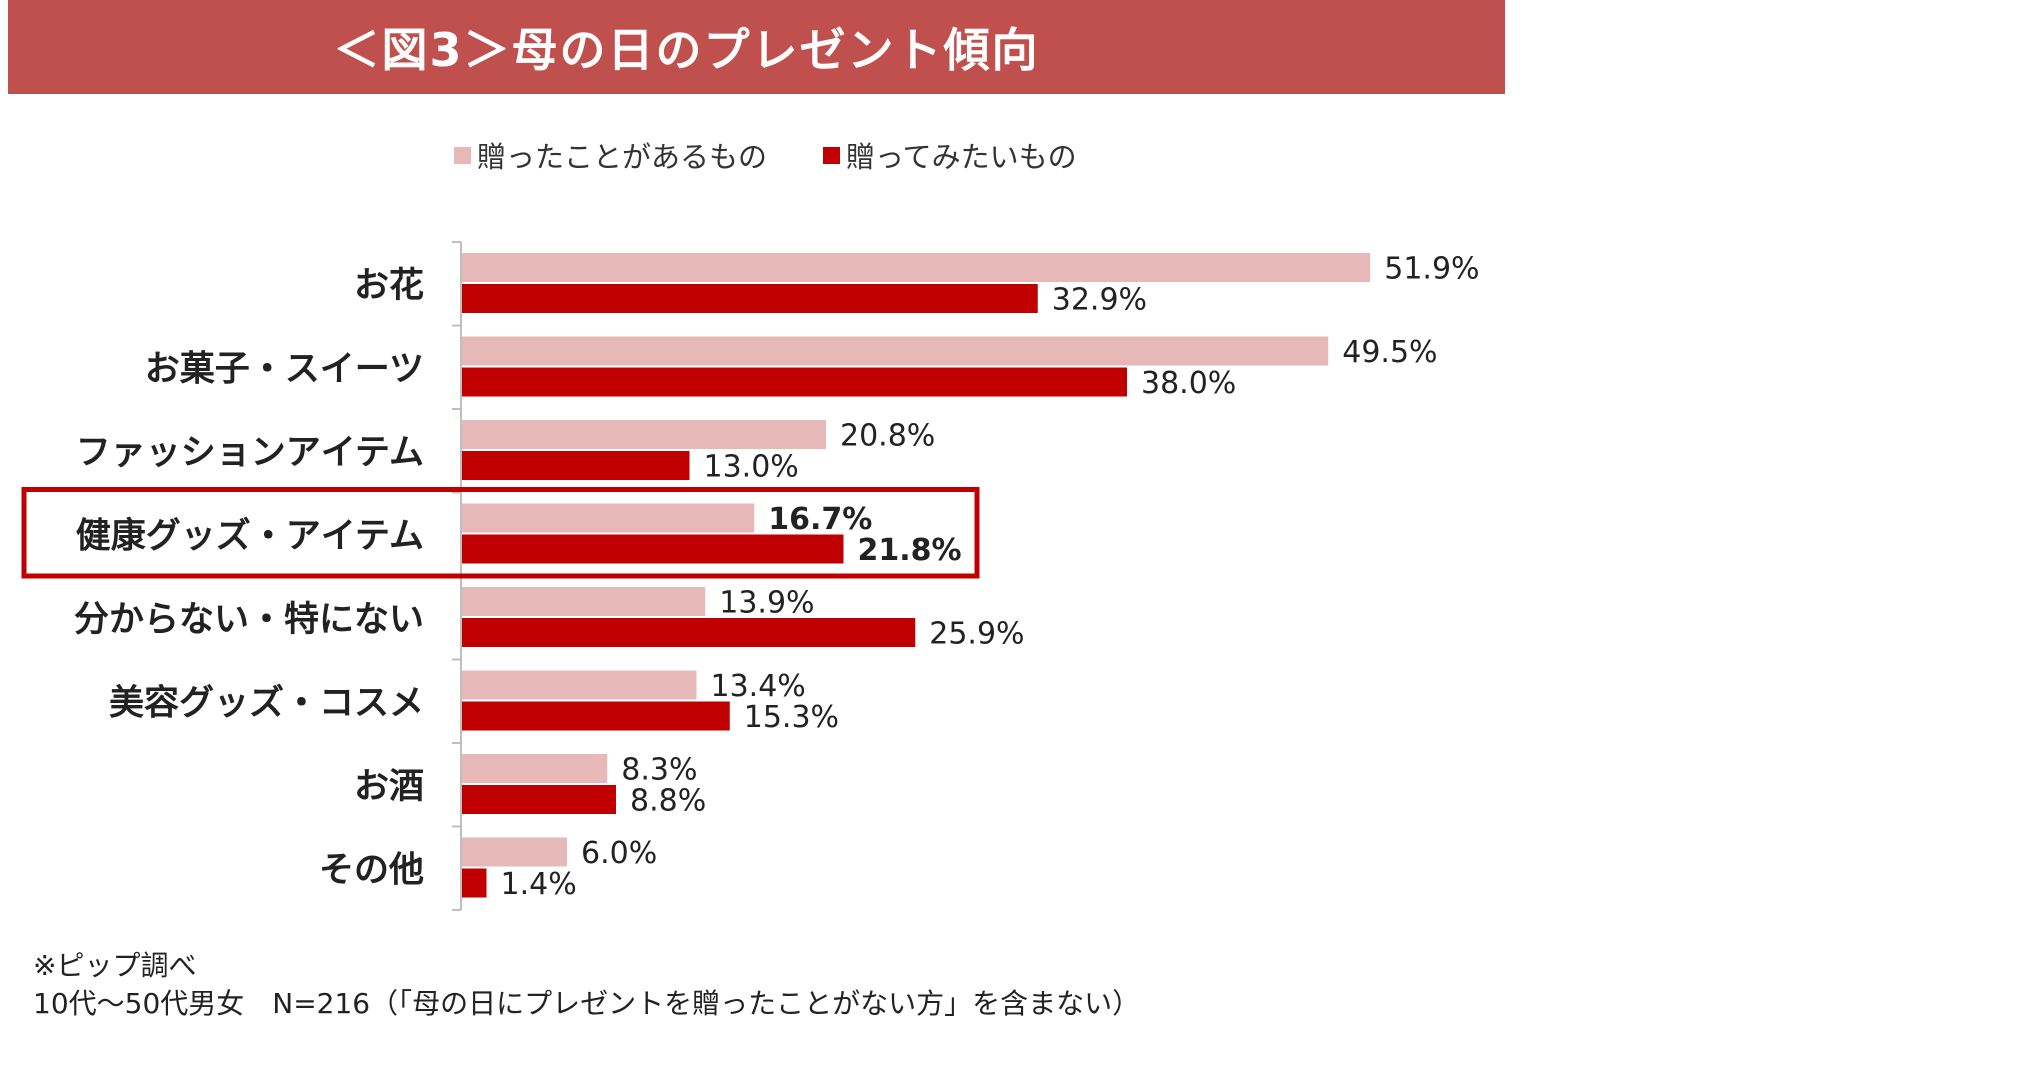 Image resolution: width=2032 pixels, height=1072 pixels. I want to click on legend-label-given: 贈ったことがあるもの, so click(622, 157).